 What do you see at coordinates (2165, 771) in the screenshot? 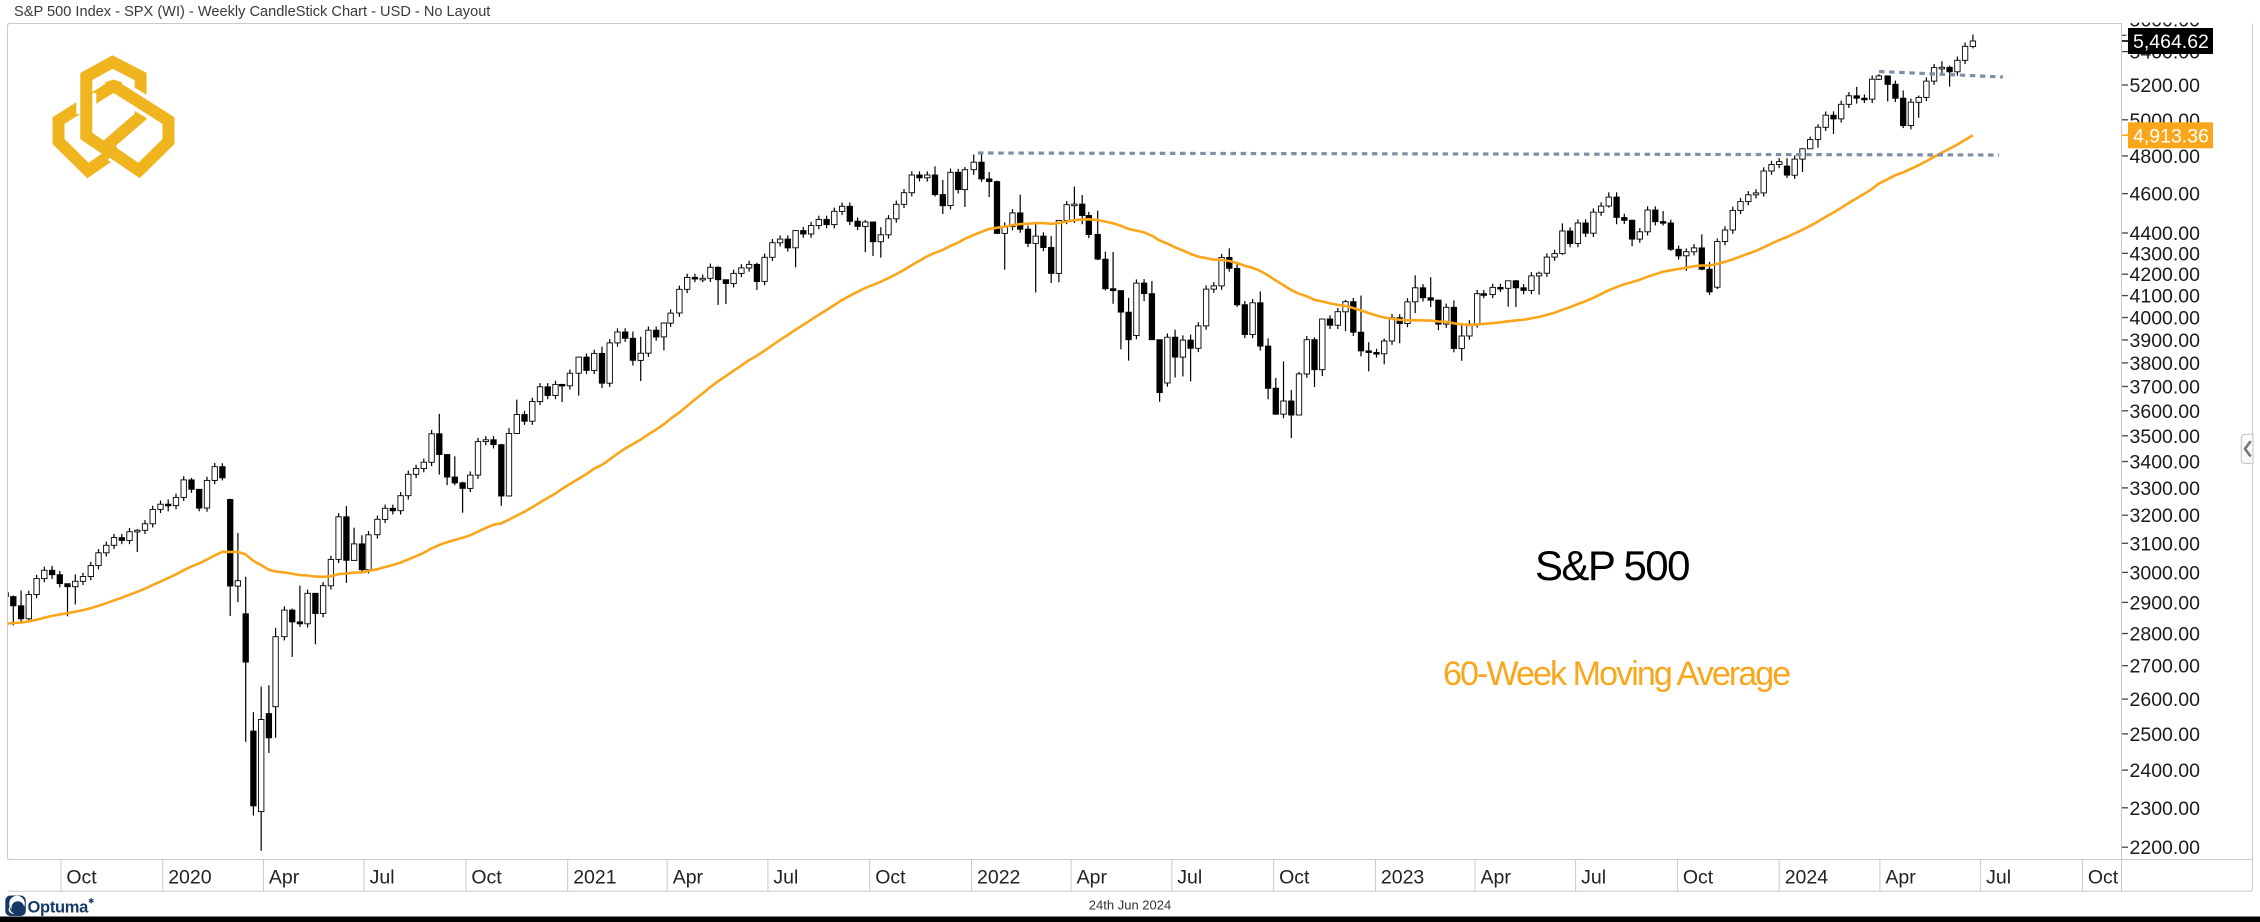
I see `svg-text: 2400.00` at bounding box center [2165, 771].